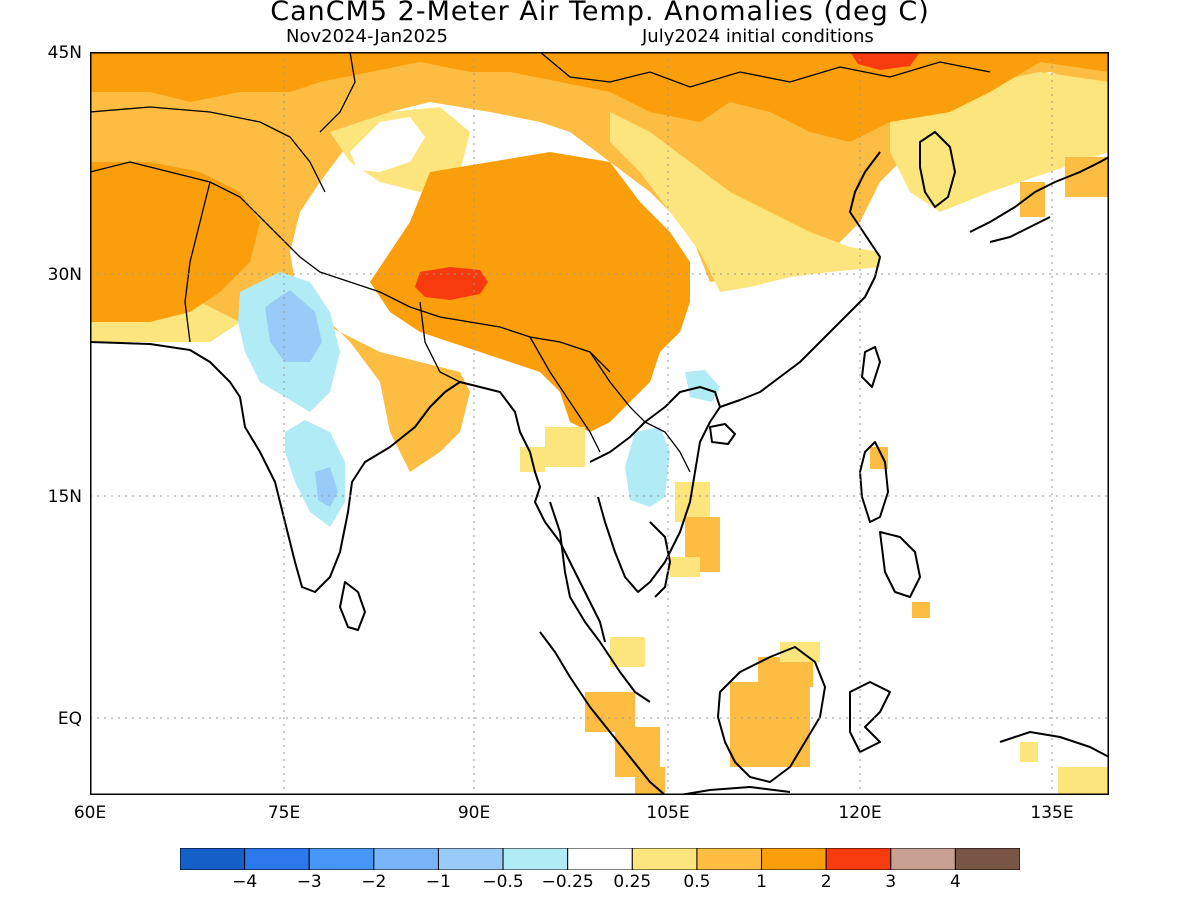  Describe the element at coordinates (955, 882) in the screenshot. I see `colorbar-tick-label: 4` at that location.